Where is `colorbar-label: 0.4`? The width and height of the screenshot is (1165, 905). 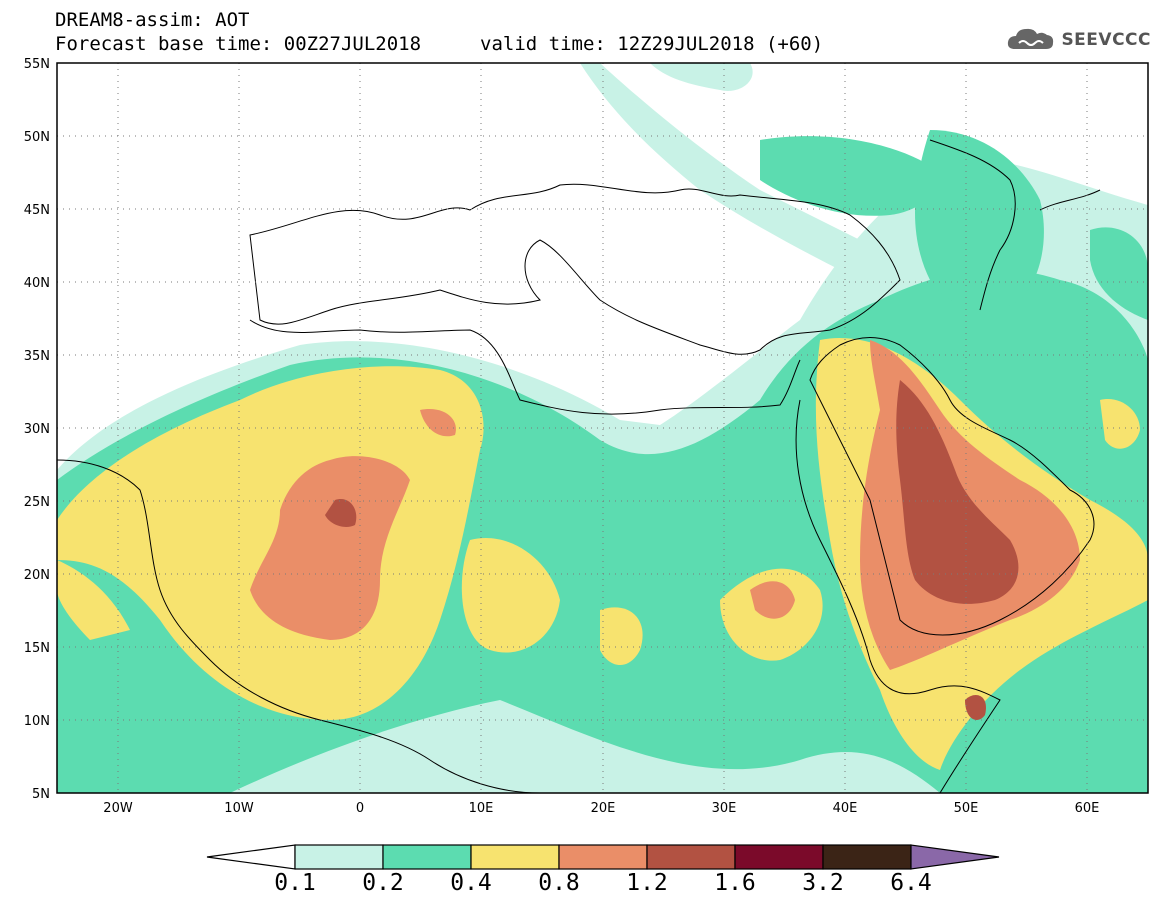
colorbar-label: 0.4 is located at coordinates (471, 883).